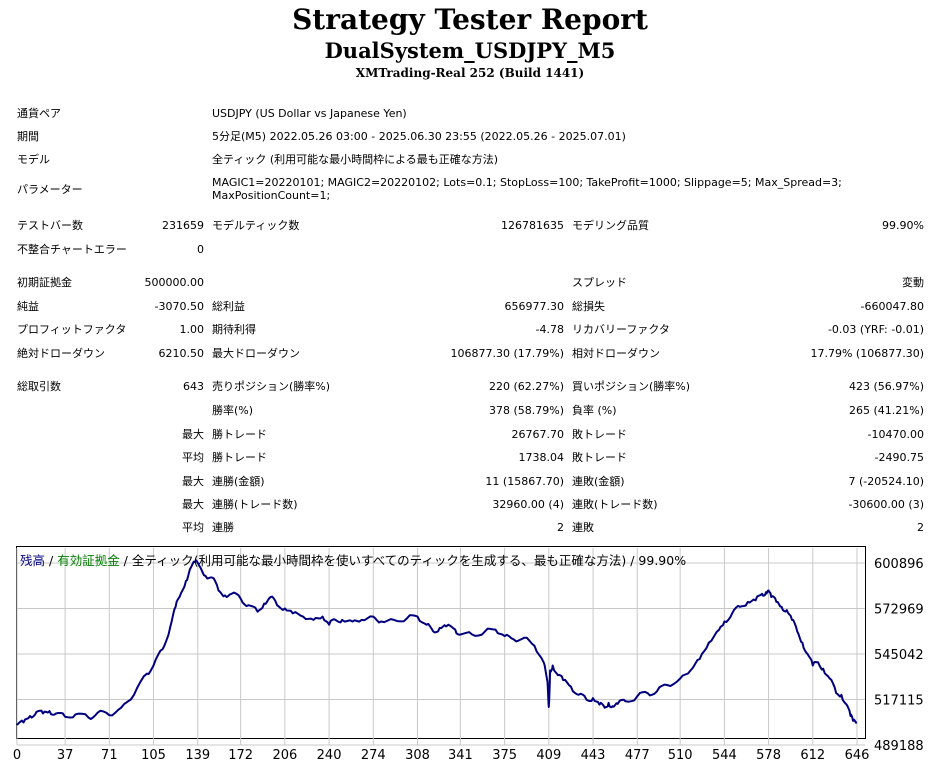 This screenshot has height=761, width=940. What do you see at coordinates (153, 754) in the screenshot?
I see `x-tick-label: 105` at bounding box center [153, 754].